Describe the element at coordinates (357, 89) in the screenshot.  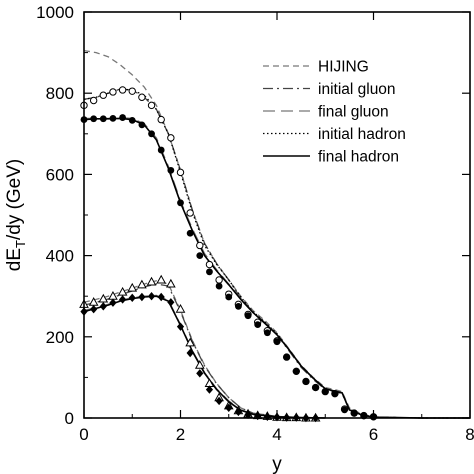
I see `legend-label-1: initial gluon` at that location.